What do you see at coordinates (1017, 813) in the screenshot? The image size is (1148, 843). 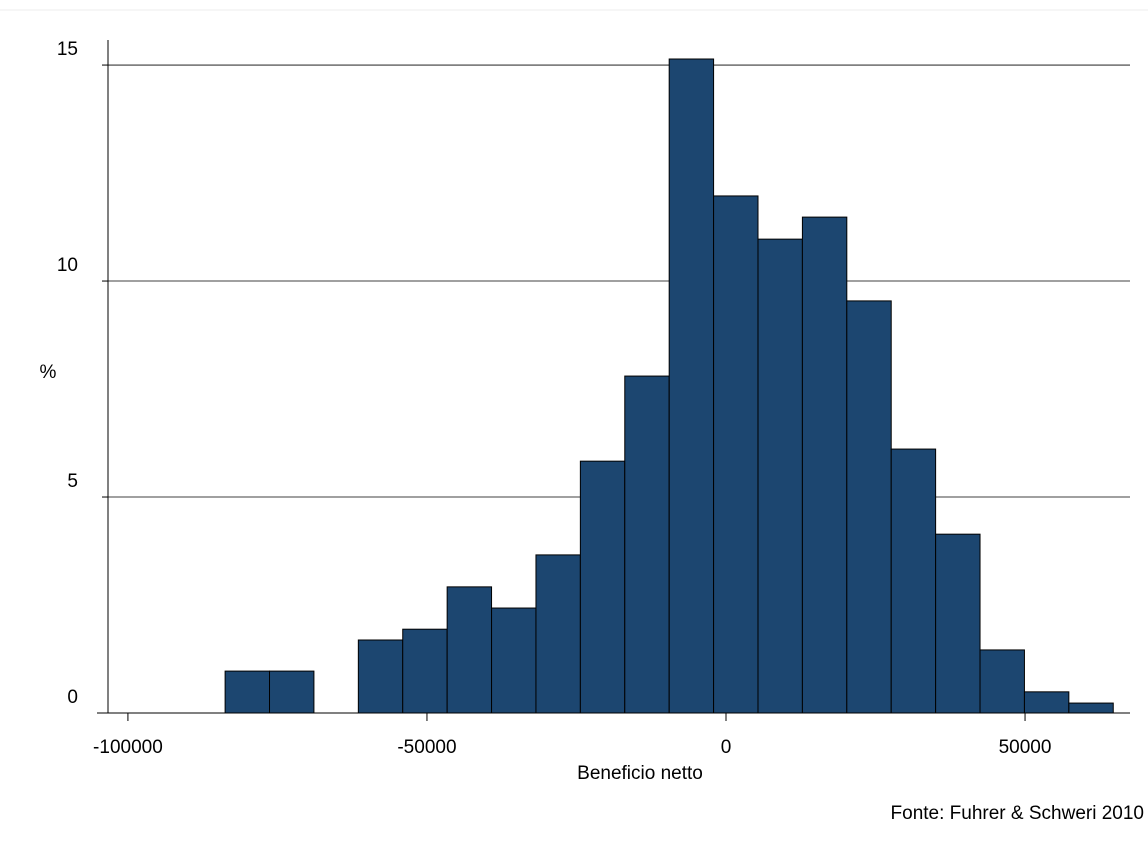 I see `source-note: Fonte: Fuhrer & Schweri 2010` at bounding box center [1017, 813].